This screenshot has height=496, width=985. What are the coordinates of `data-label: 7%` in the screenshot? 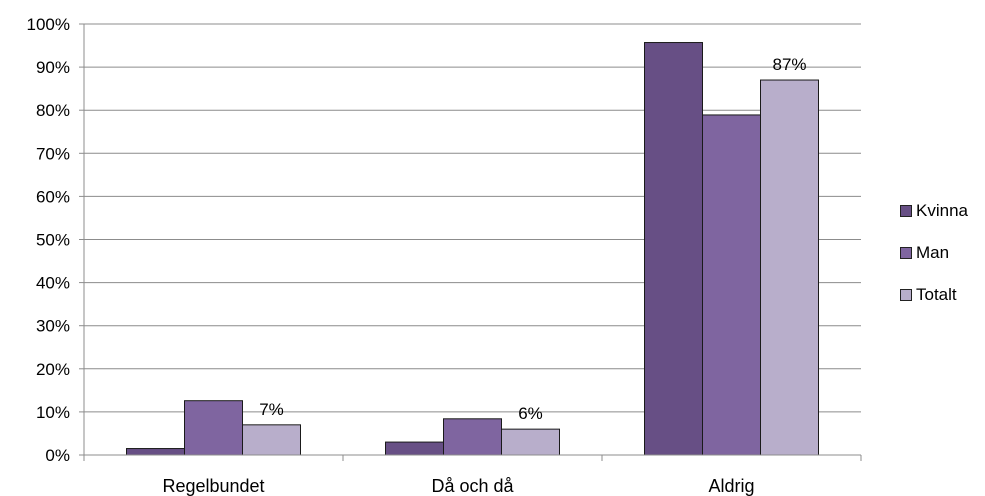 It's located at (271, 409).